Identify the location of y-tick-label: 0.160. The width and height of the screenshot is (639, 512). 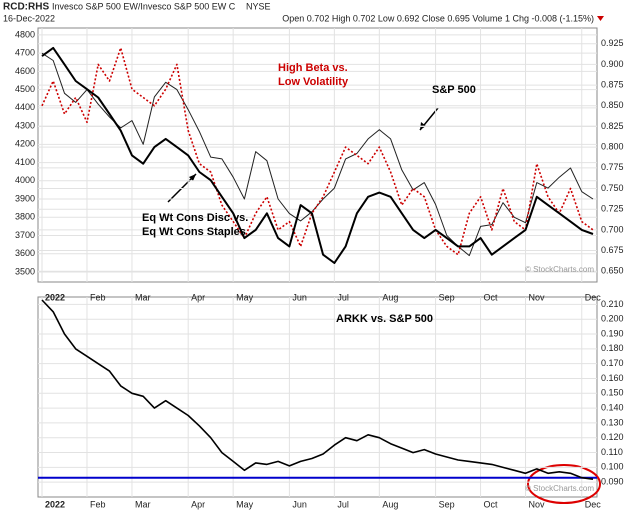
(612, 378).